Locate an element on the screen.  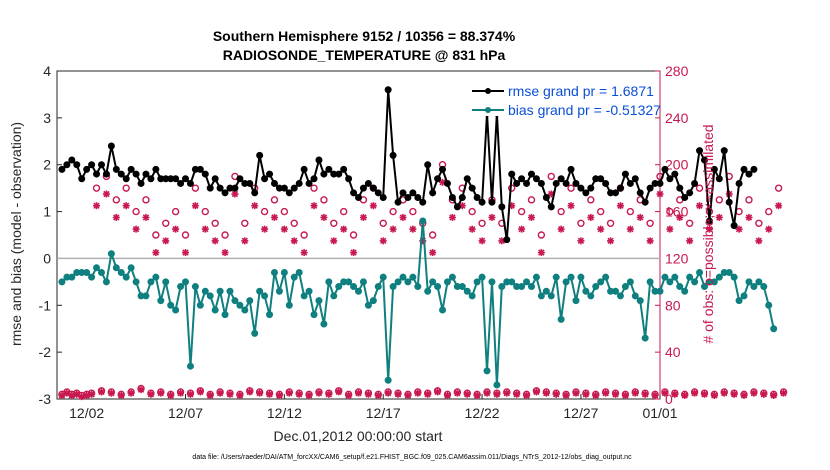
y-tick-label-right: 80 is located at coordinates (673, 305).